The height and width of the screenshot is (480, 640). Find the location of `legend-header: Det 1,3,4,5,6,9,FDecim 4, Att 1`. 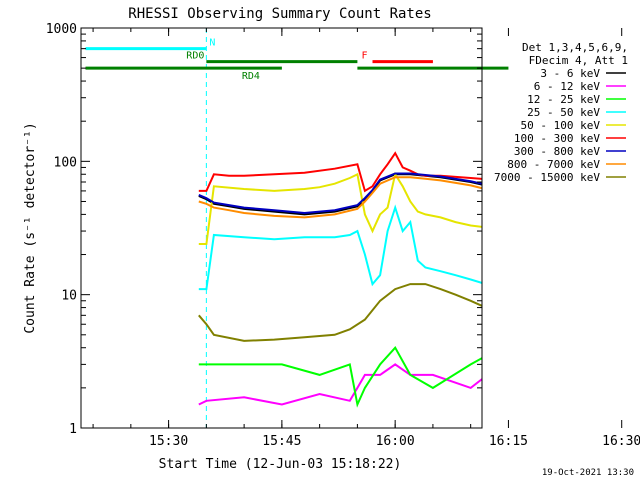

legend-header: Det 1,3,4,5,6,9,FDecim 4, Att 1 is located at coordinates (575, 54).